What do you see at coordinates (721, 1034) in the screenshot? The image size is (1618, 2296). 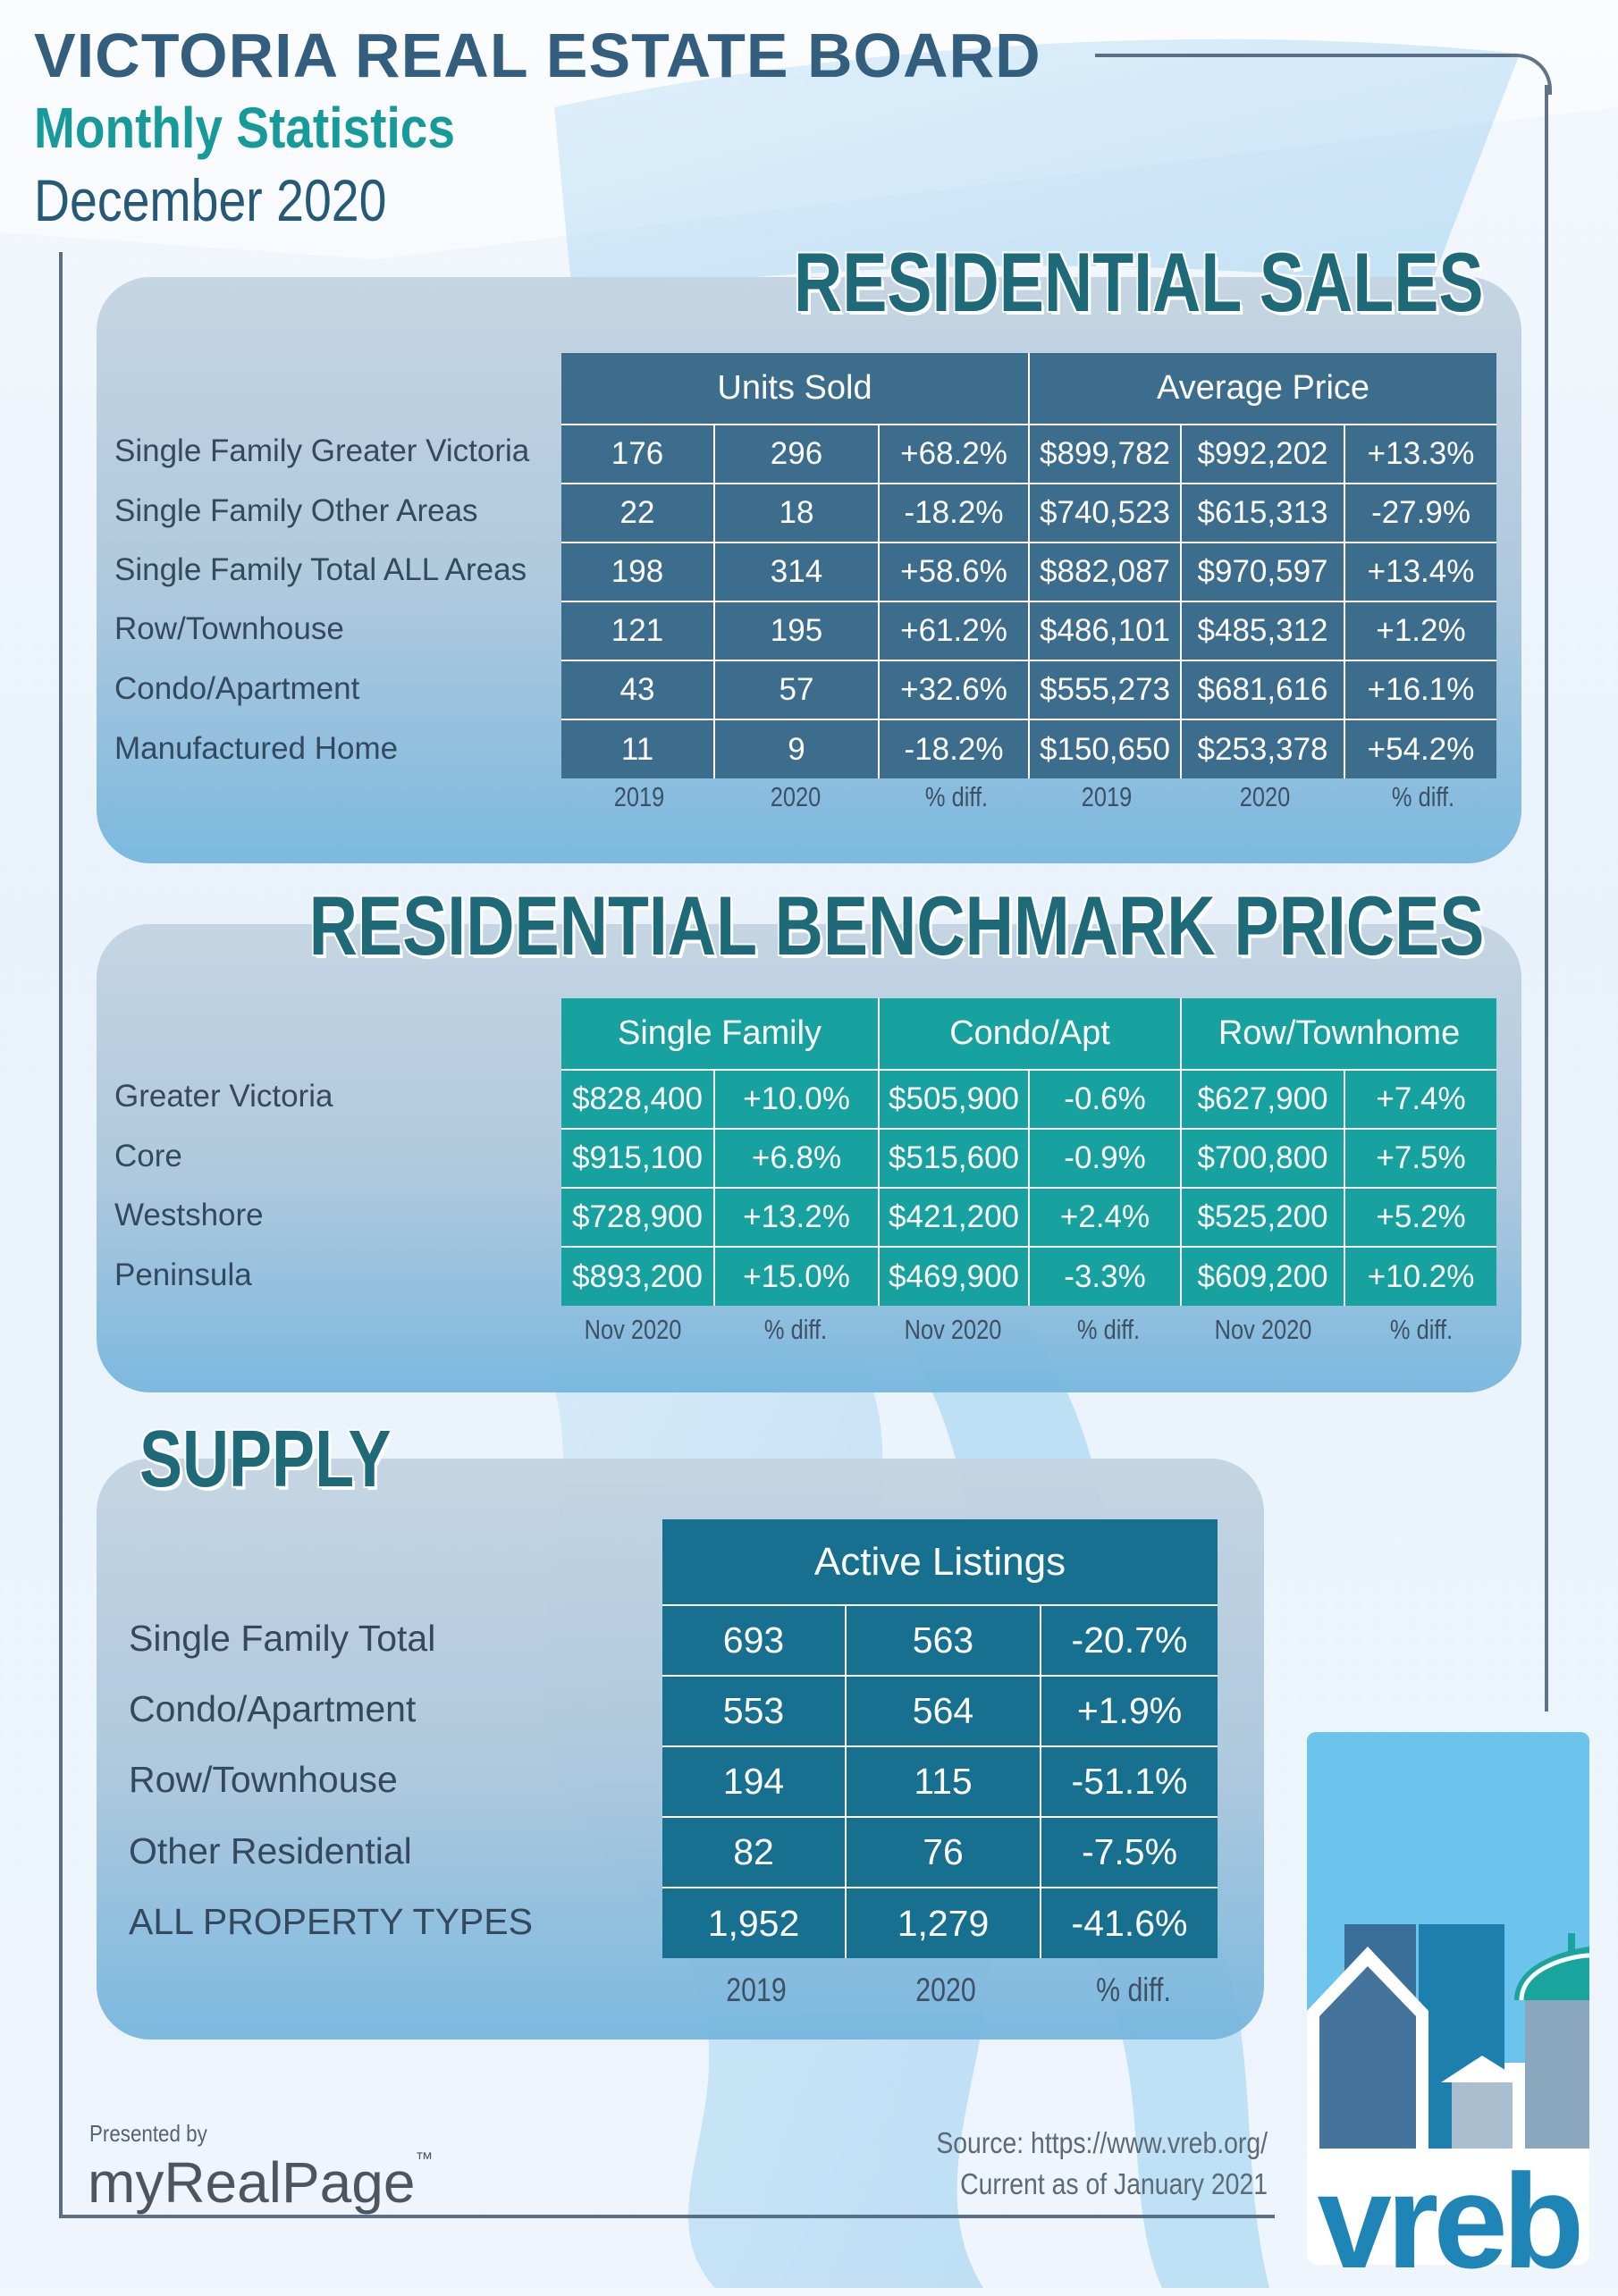 I see `benchmark-header-single-family: Single Family` at bounding box center [721, 1034].